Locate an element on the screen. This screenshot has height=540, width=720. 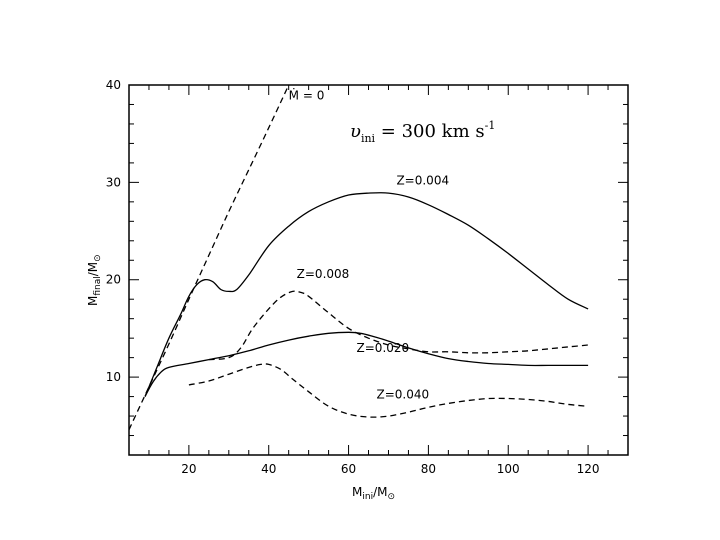
y-tick-label: 40 is located at coordinates (113, 85).